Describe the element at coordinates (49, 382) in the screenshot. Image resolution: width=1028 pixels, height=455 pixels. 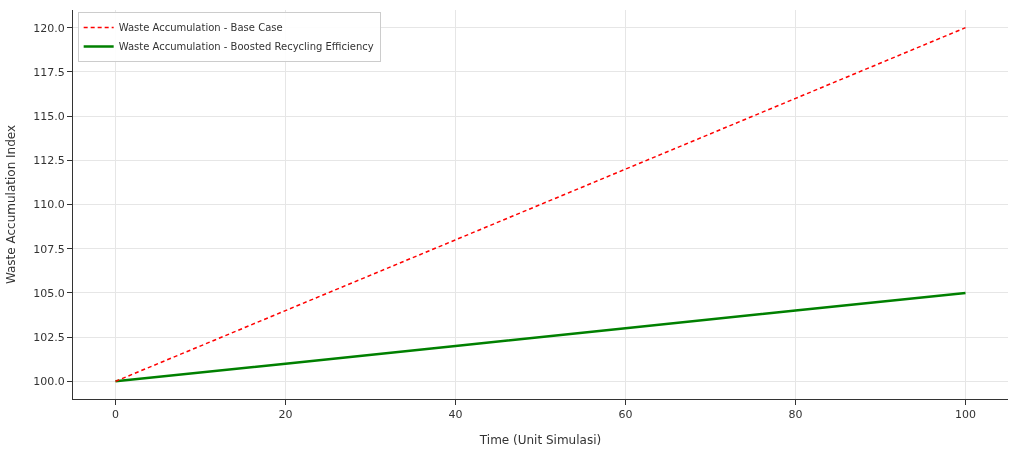
I see `y-tick-label: 100.0` at that location.